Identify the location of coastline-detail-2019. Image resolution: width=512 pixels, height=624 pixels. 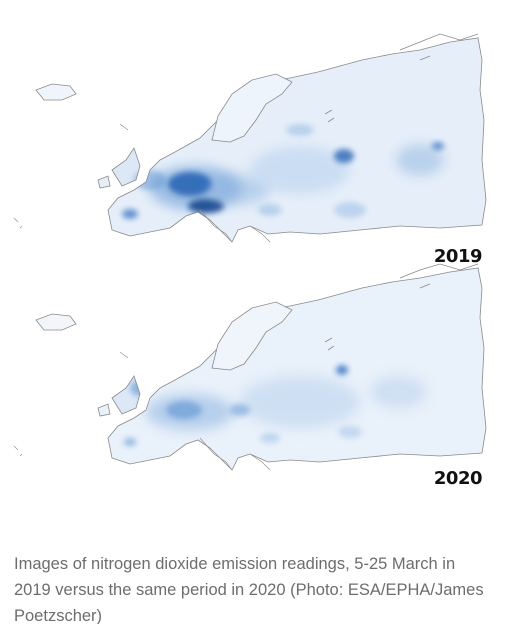
(142, 183).